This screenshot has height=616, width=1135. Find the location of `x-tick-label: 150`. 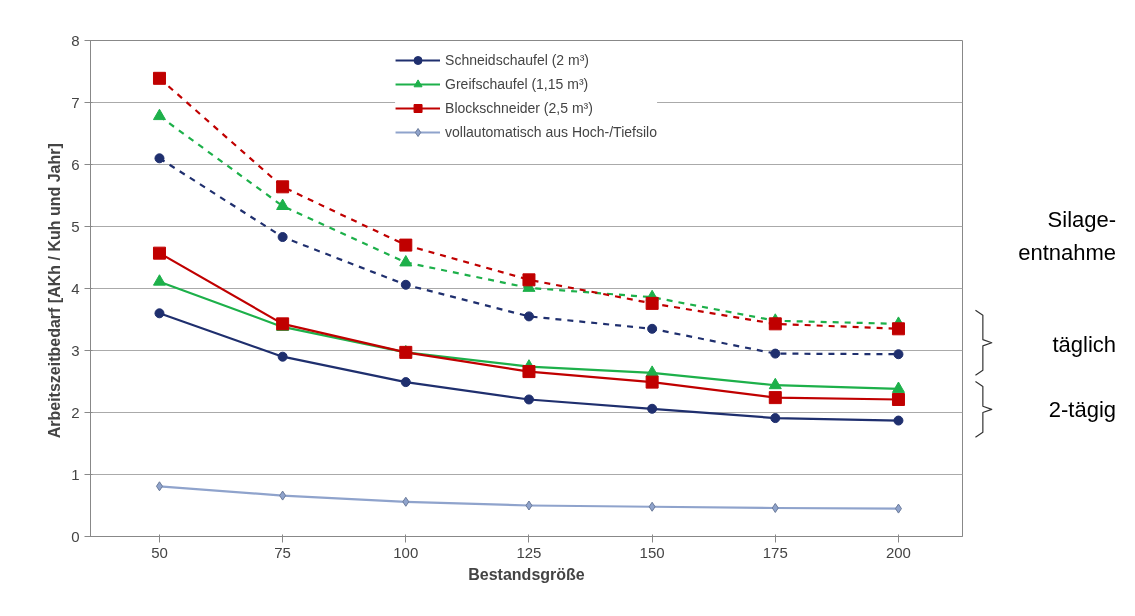

x-tick-label: 150 is located at coordinates (652, 552).